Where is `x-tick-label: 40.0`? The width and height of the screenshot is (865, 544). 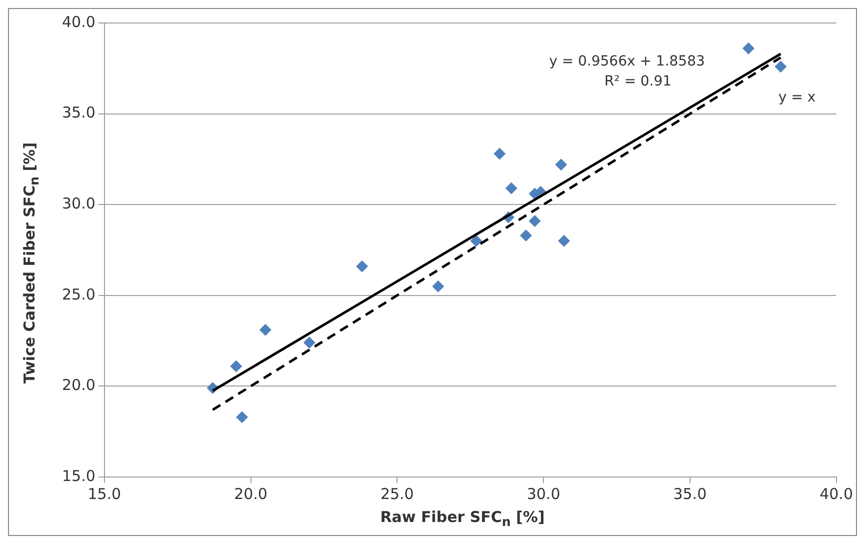 x-tick-label: 40.0 is located at coordinates (837, 493).